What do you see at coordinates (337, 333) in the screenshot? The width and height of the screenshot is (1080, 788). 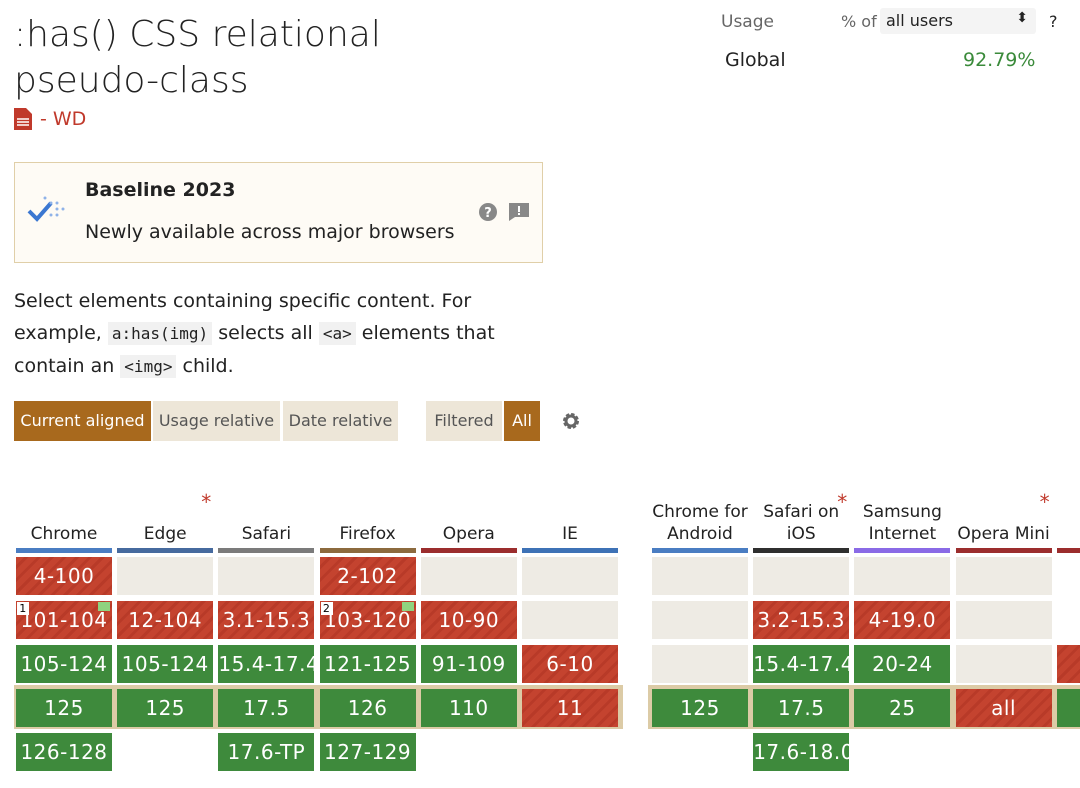 I see `code: <a>` at bounding box center [337, 333].